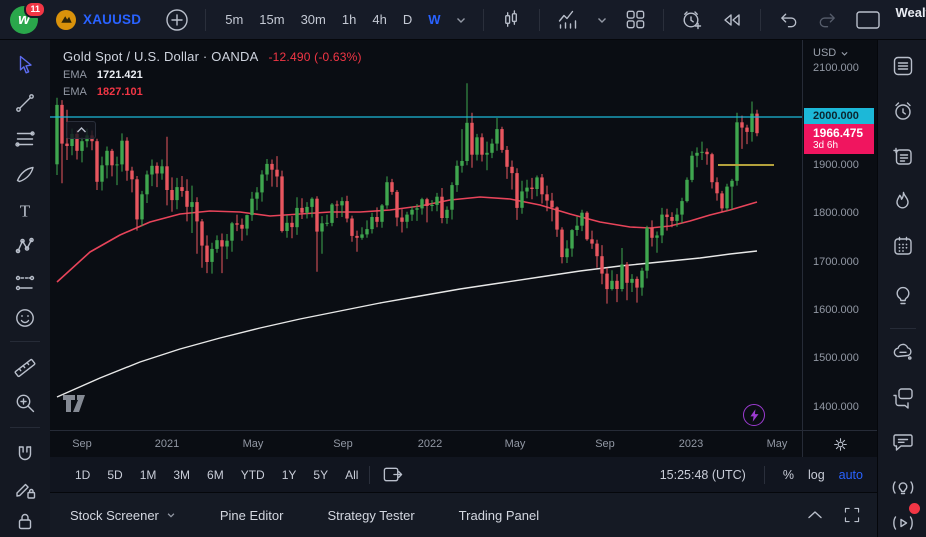  Describe the element at coordinates (602, 20) in the screenshot. I see `indicators-menu-chevron-icon` at that location.